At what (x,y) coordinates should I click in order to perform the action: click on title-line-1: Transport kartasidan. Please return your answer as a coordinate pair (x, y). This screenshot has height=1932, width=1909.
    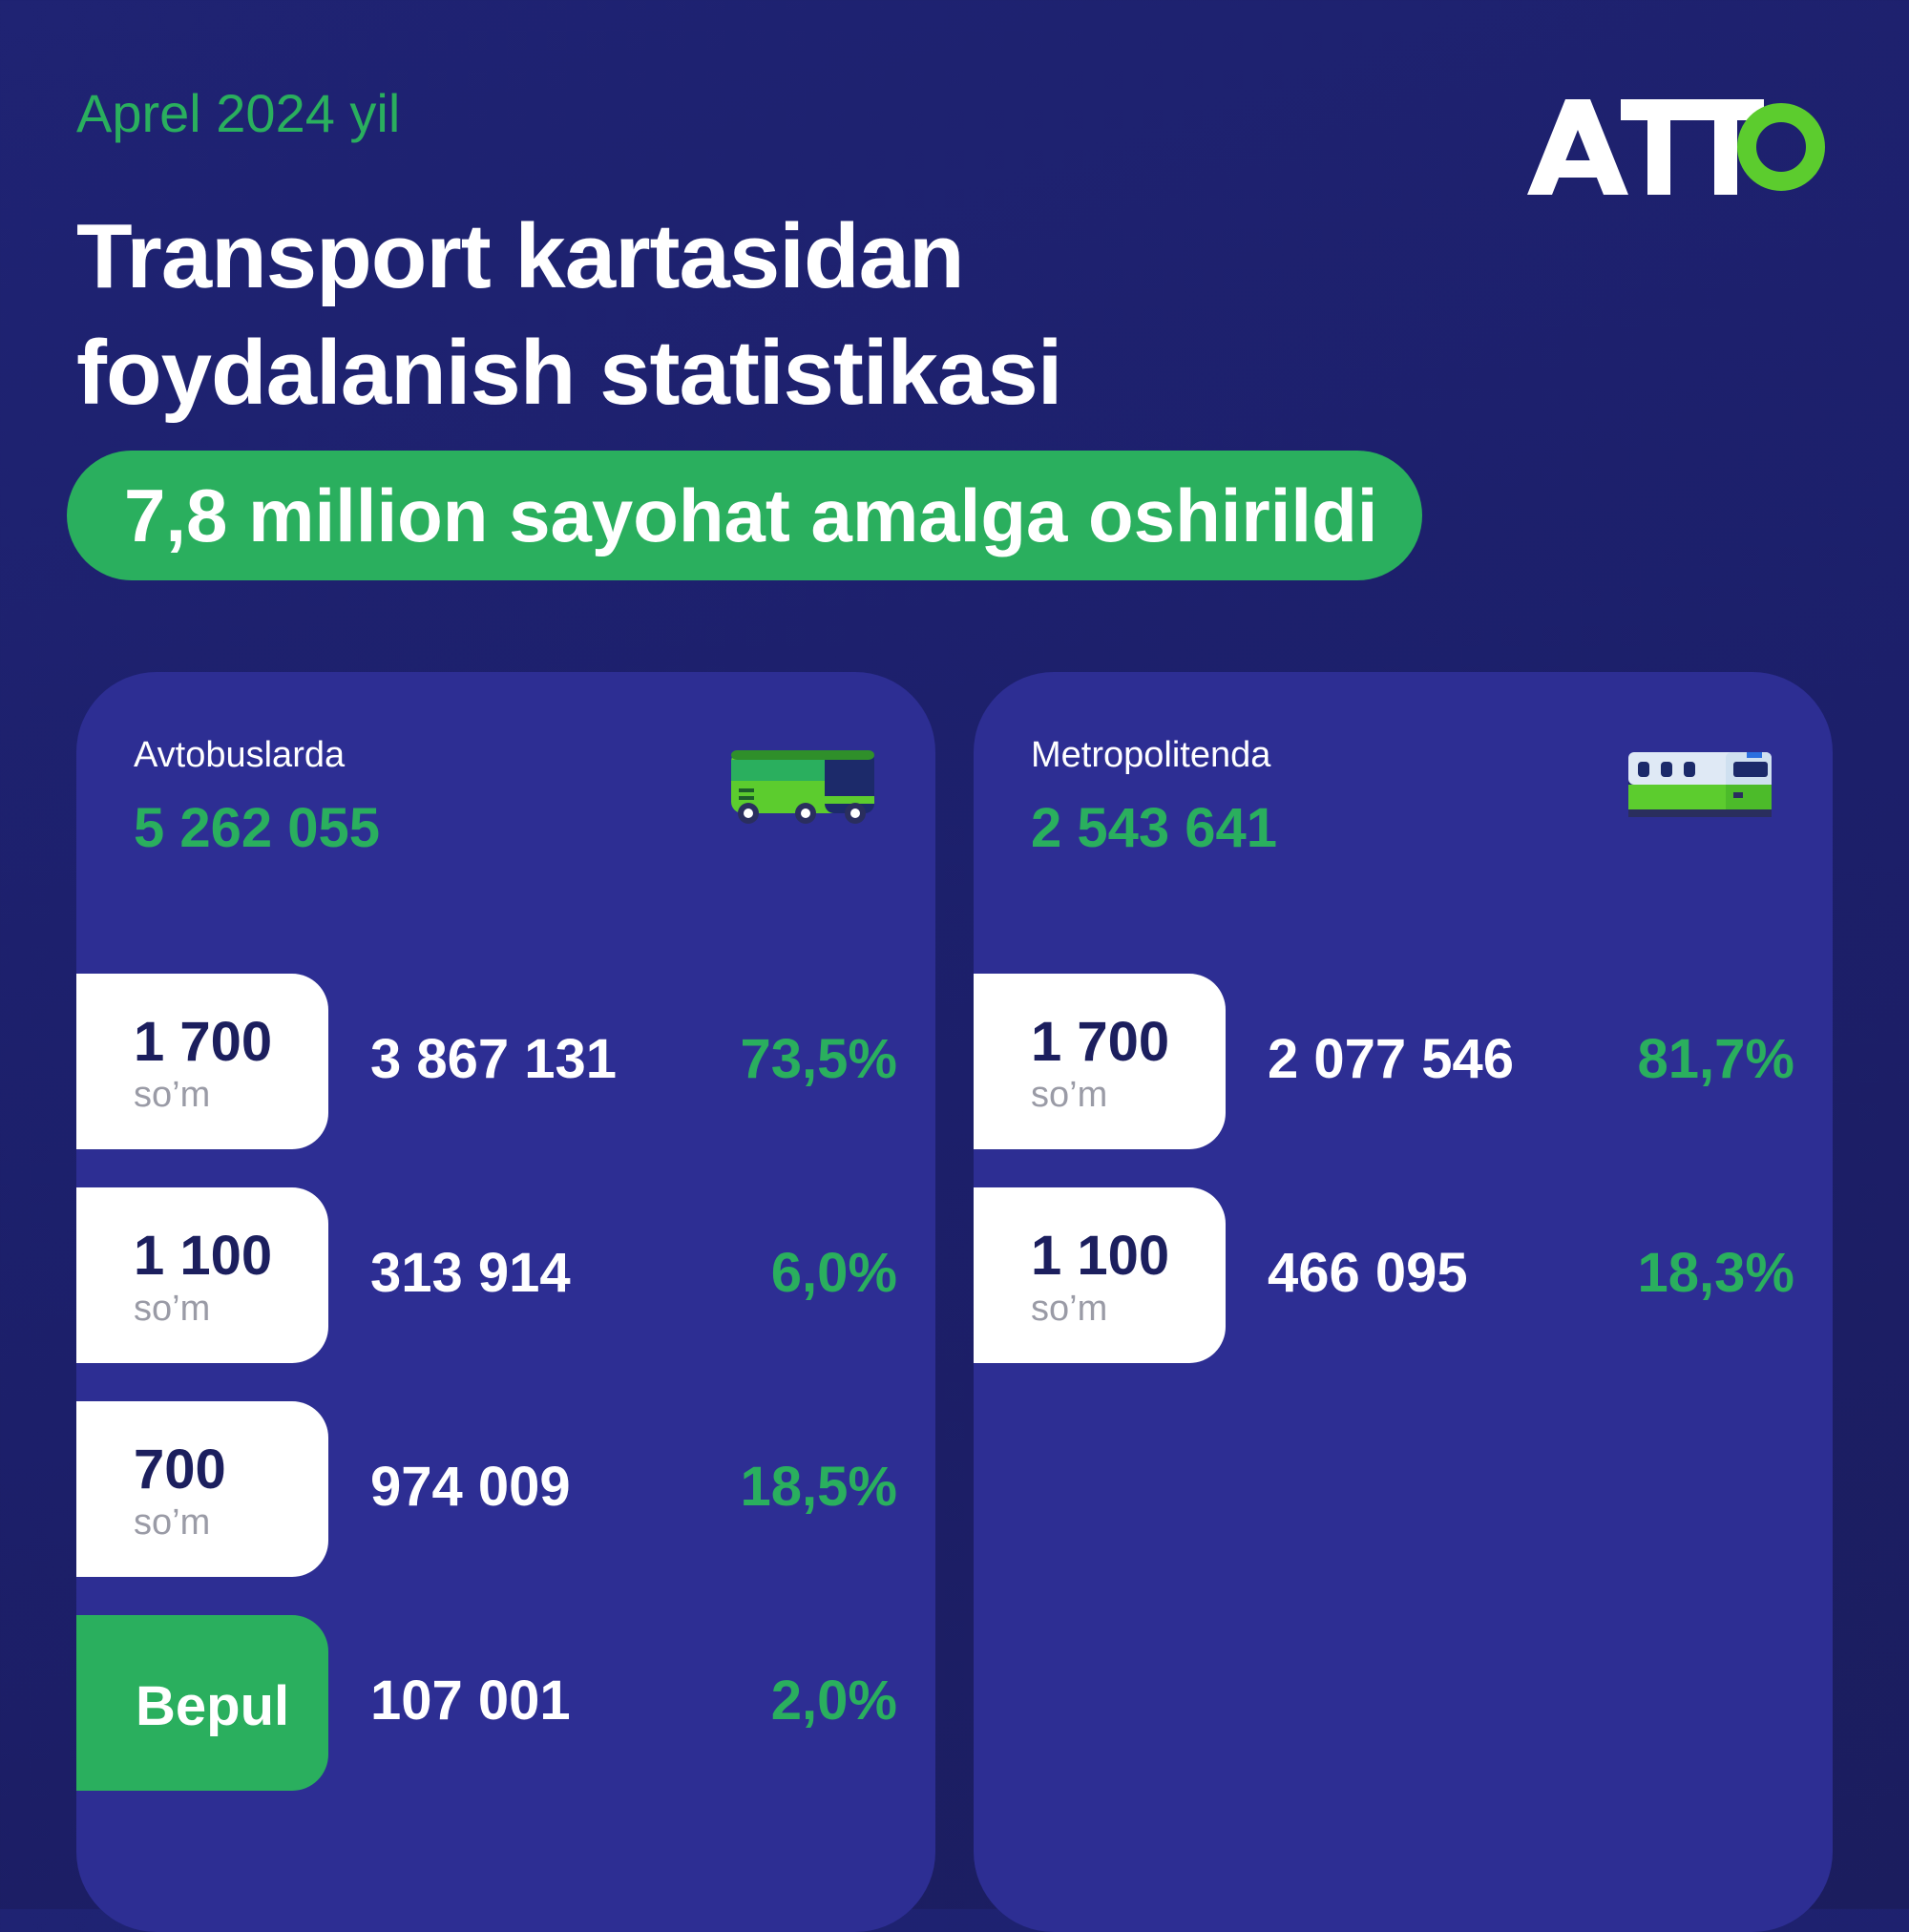
    Looking at the image, I should click on (521, 256).